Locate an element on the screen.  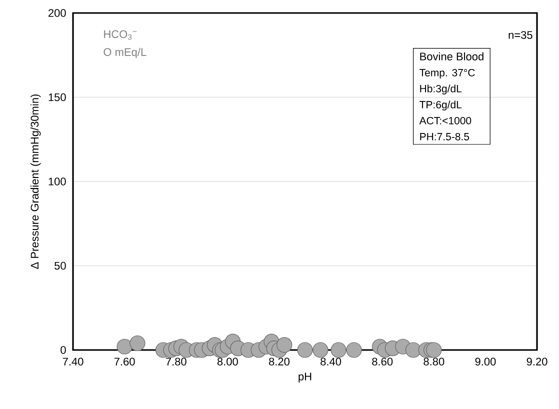
x-tick-label: 8.20 is located at coordinates (279, 362).